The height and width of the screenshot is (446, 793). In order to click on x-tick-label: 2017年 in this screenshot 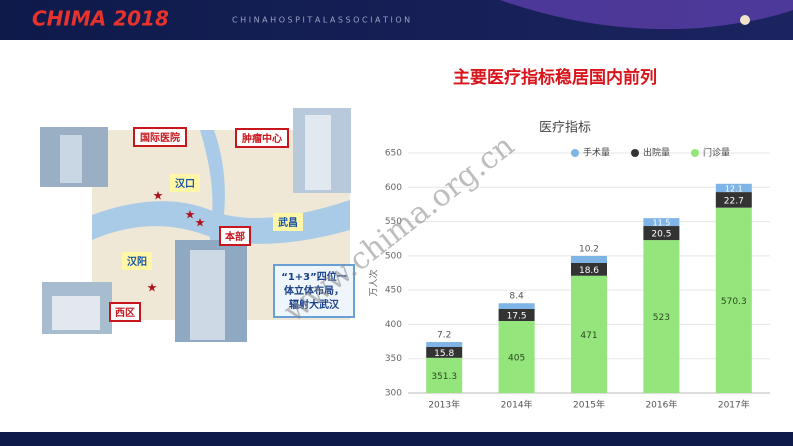, I will do `click(734, 405)`.